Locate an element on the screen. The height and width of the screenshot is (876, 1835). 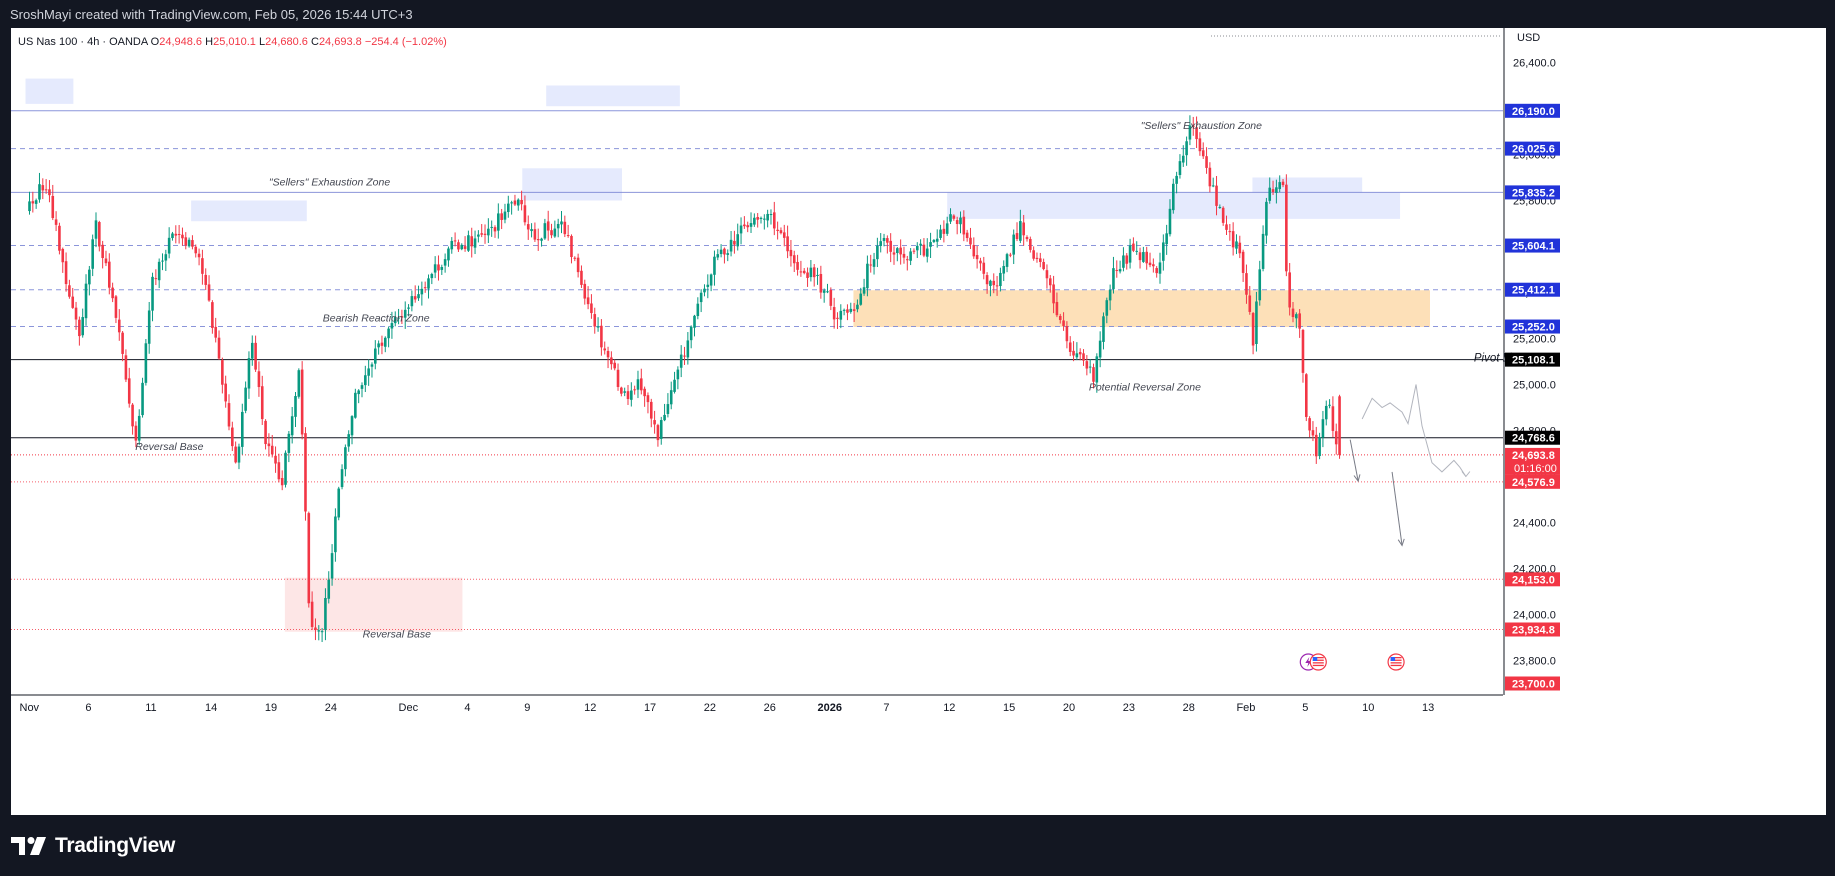
price-tick-label: 26,400.0 is located at coordinates (1534, 64).